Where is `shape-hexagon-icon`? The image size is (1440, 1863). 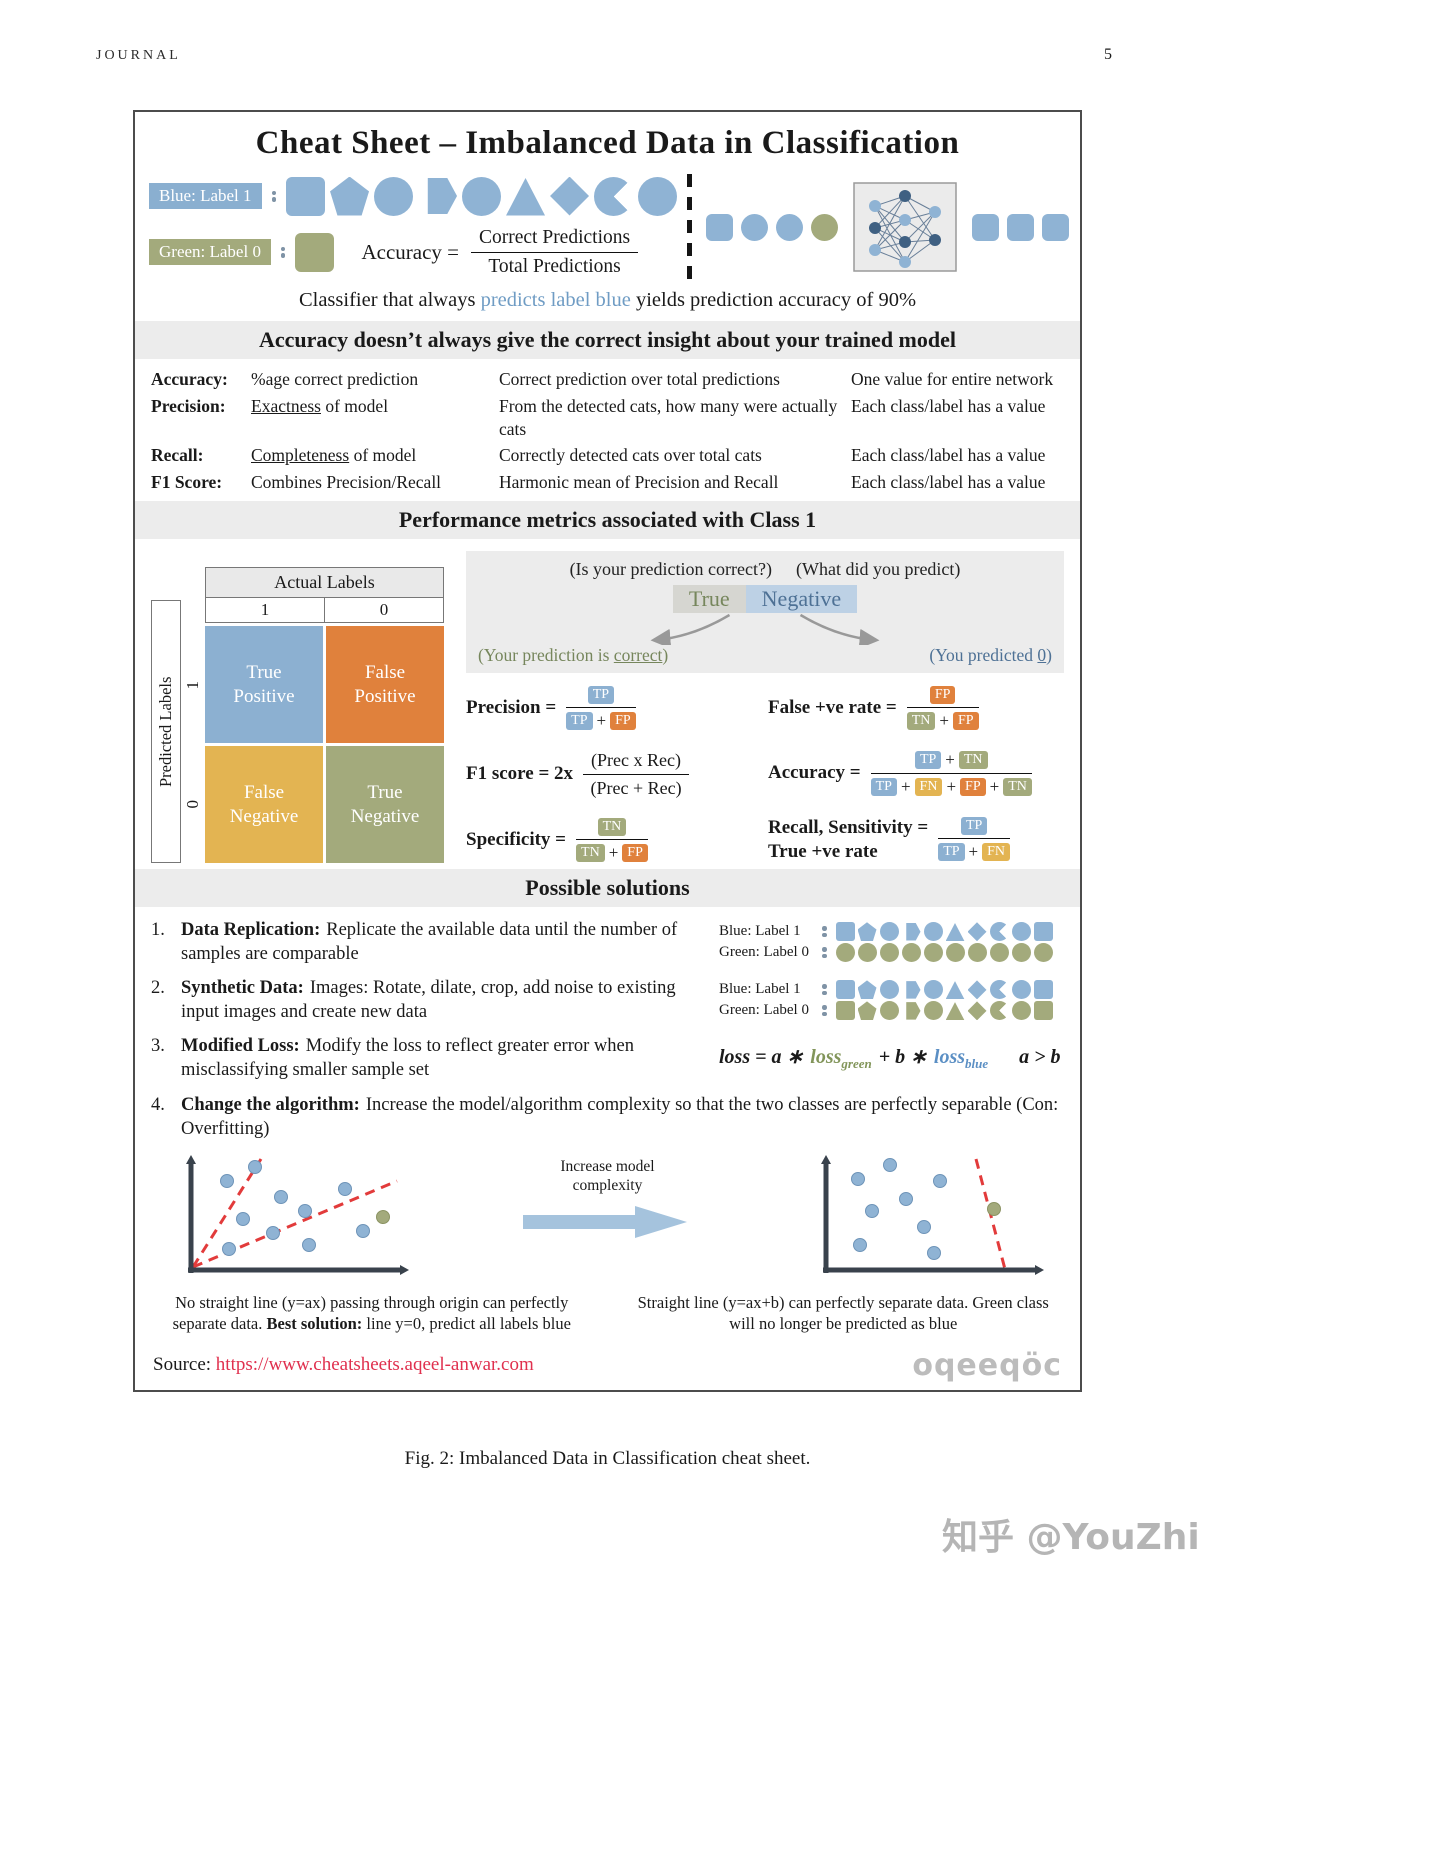
shape-hexagon-icon is located at coordinates (913, 990).